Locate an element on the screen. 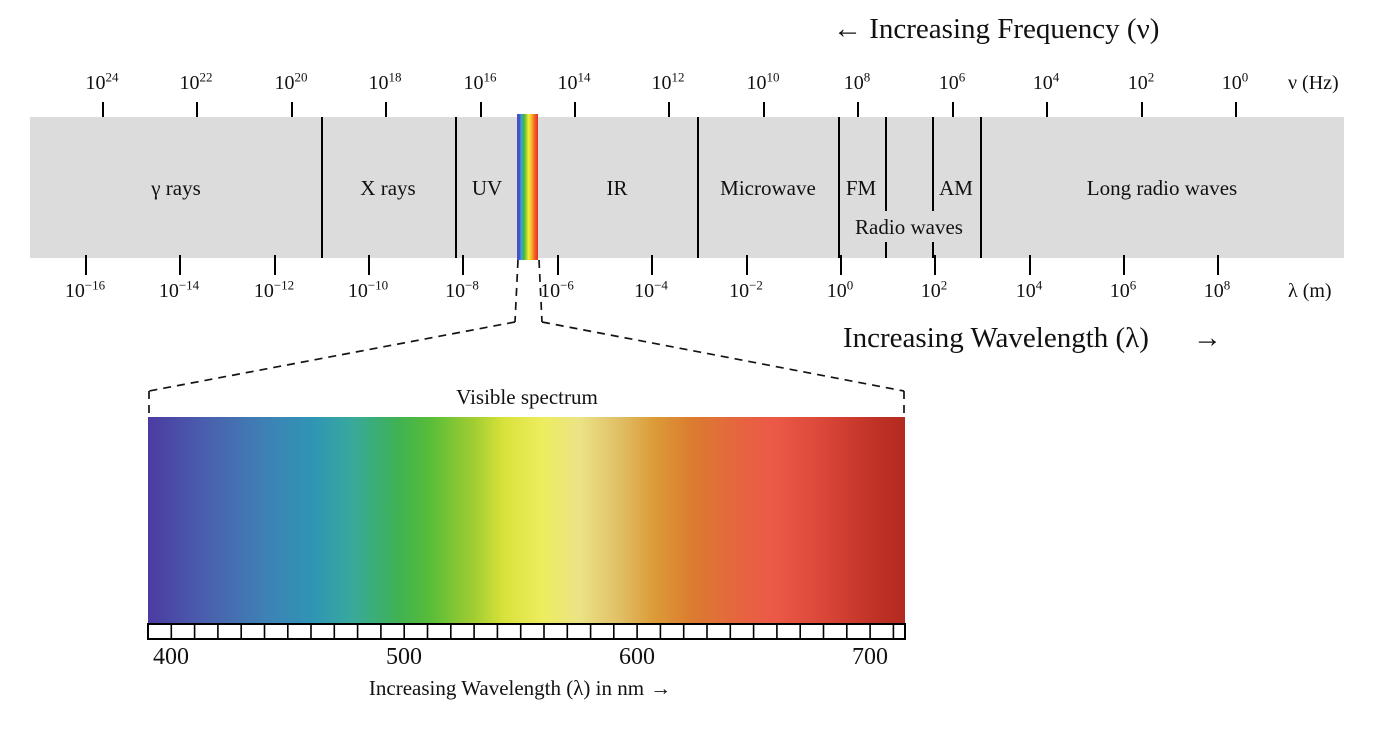 The height and width of the screenshot is (736, 1373). wavelength-tick-label: 10⁴ is located at coordinates (1029, 289).